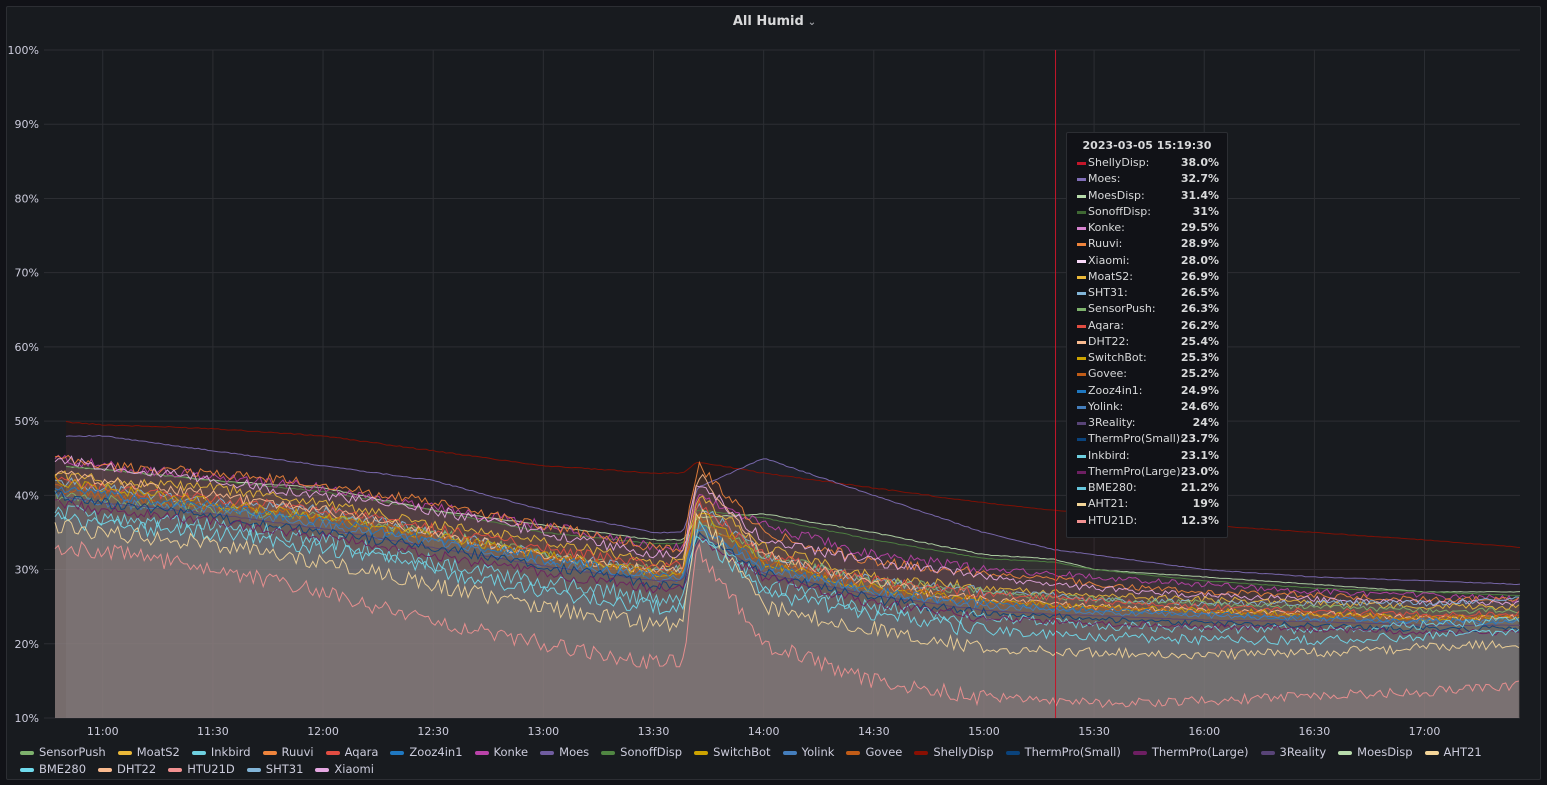  What do you see at coordinates (574, 752) in the screenshot?
I see `legend-label: Moes` at bounding box center [574, 752].